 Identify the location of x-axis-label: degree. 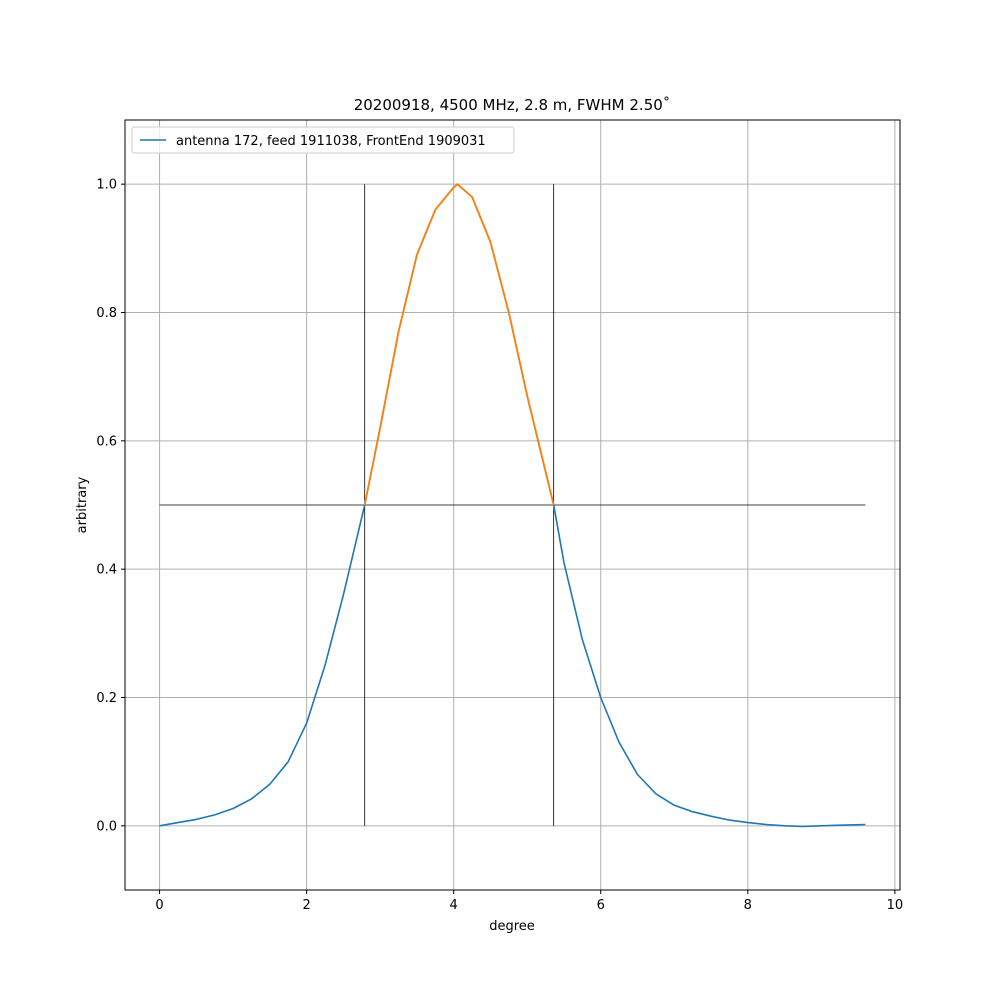
(512, 926).